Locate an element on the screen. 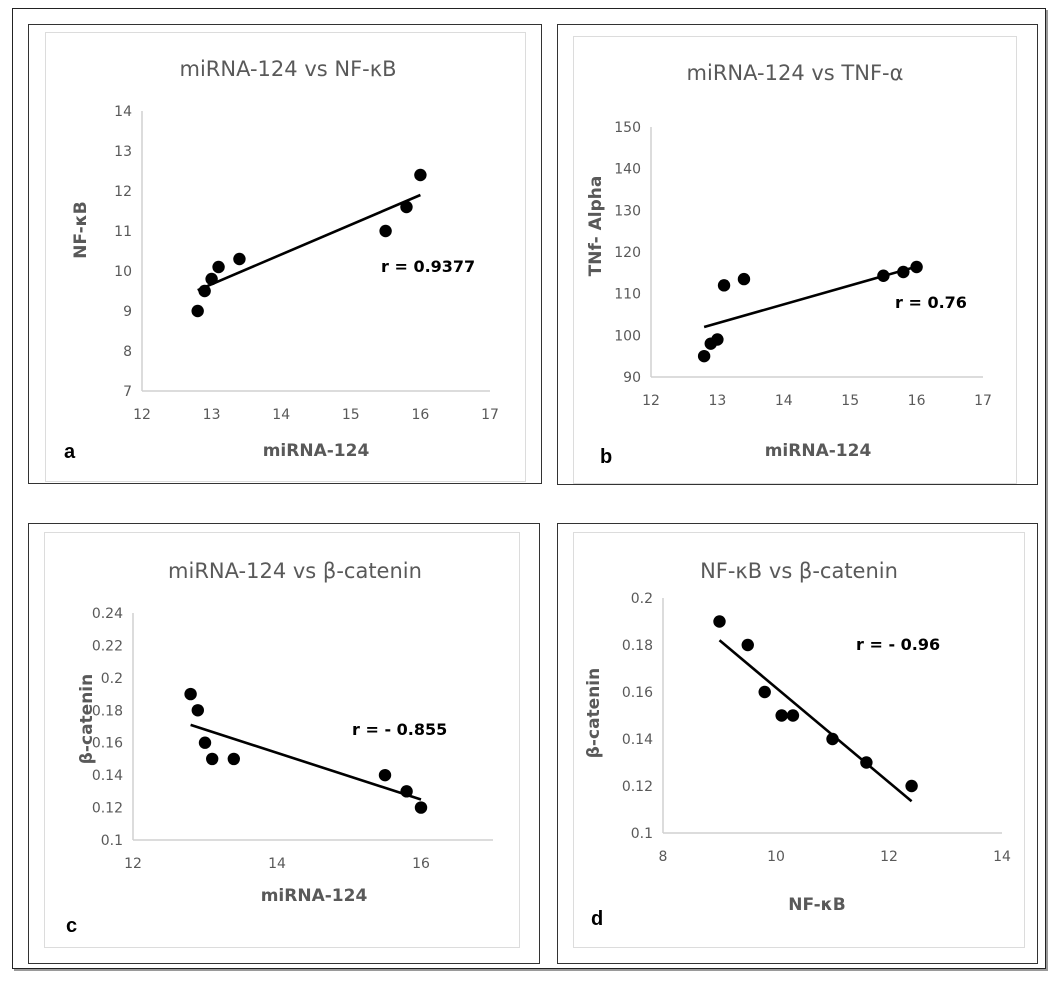 The height and width of the screenshot is (984, 1059). chart-a-x-tick-label: 14 is located at coordinates (281, 415).